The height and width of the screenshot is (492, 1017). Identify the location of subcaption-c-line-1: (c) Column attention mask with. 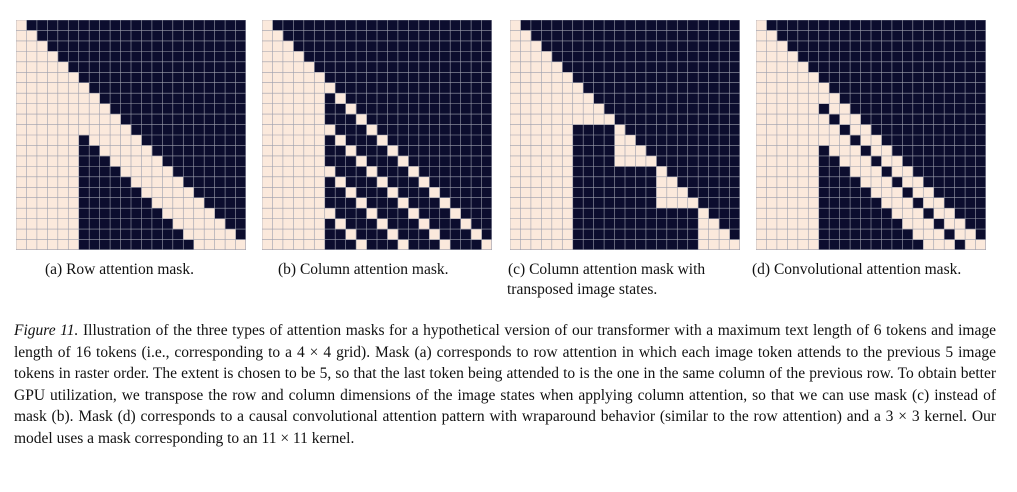
(607, 269).